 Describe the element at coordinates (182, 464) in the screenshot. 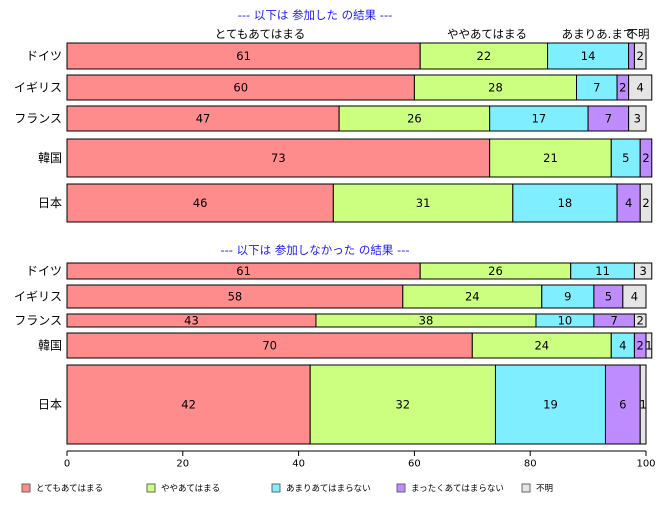

I see `x-tick-label: 20` at that location.